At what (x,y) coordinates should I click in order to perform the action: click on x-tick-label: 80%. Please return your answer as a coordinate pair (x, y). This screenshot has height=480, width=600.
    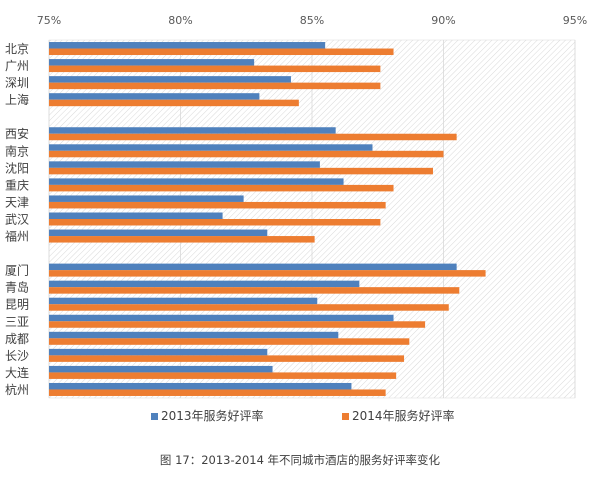
    Looking at the image, I should click on (180, 20).